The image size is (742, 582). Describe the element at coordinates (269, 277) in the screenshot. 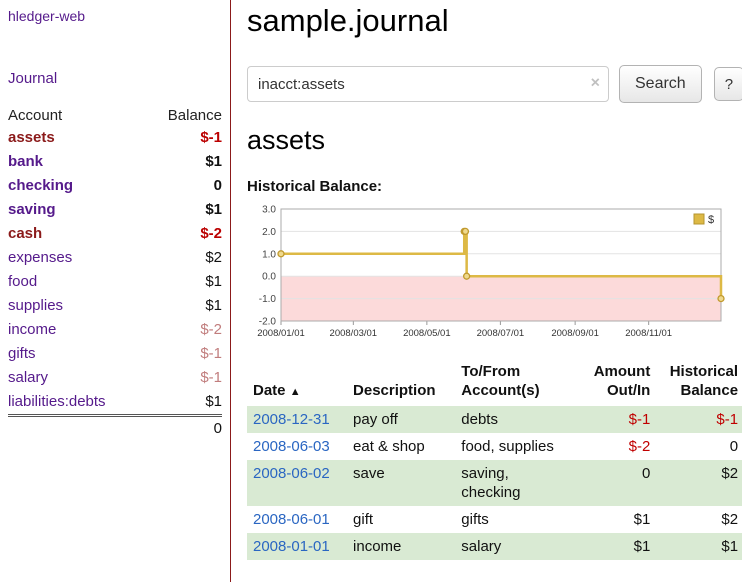

I see `svg-text: 0.0` at that location.